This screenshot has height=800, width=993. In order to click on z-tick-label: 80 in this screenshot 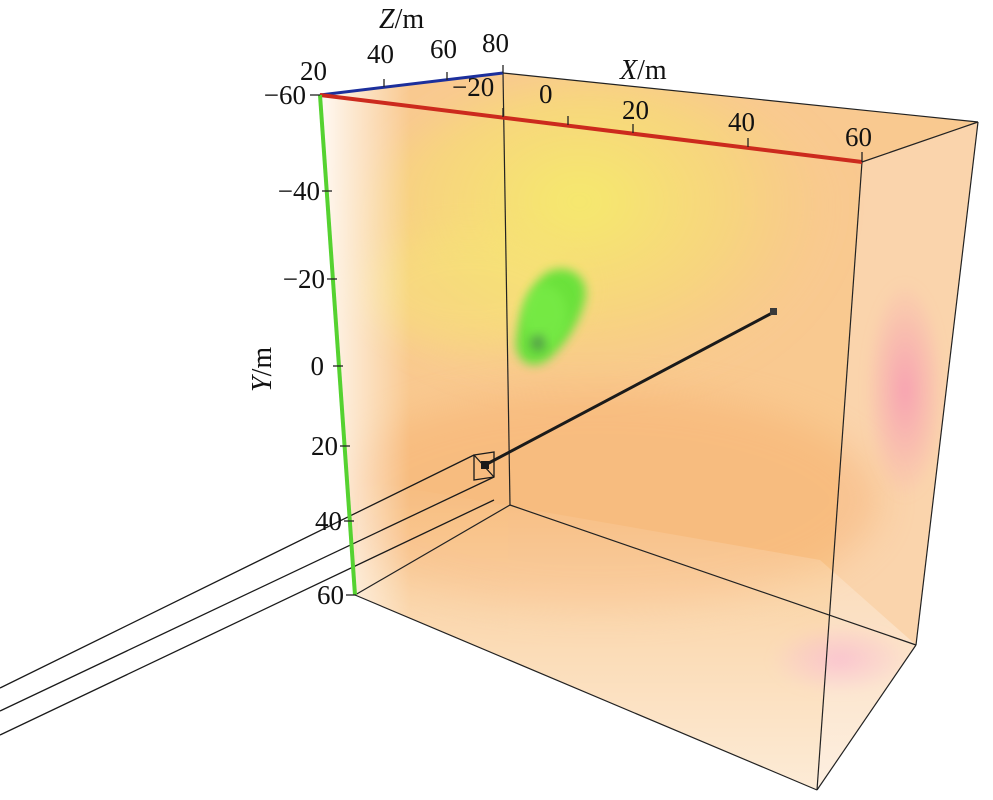, I will do `click(495, 43)`.